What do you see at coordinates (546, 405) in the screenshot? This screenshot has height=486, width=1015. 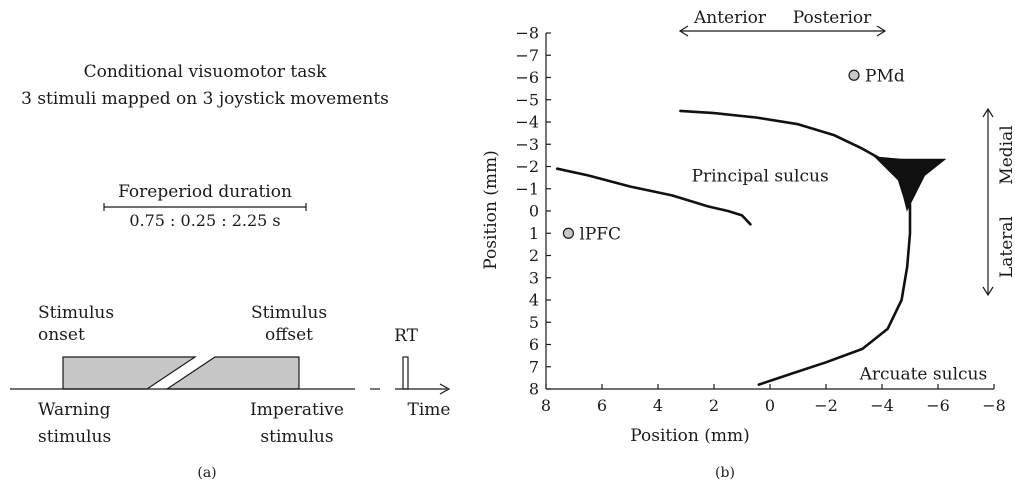 I see `x-tick-label: 8` at bounding box center [546, 405].